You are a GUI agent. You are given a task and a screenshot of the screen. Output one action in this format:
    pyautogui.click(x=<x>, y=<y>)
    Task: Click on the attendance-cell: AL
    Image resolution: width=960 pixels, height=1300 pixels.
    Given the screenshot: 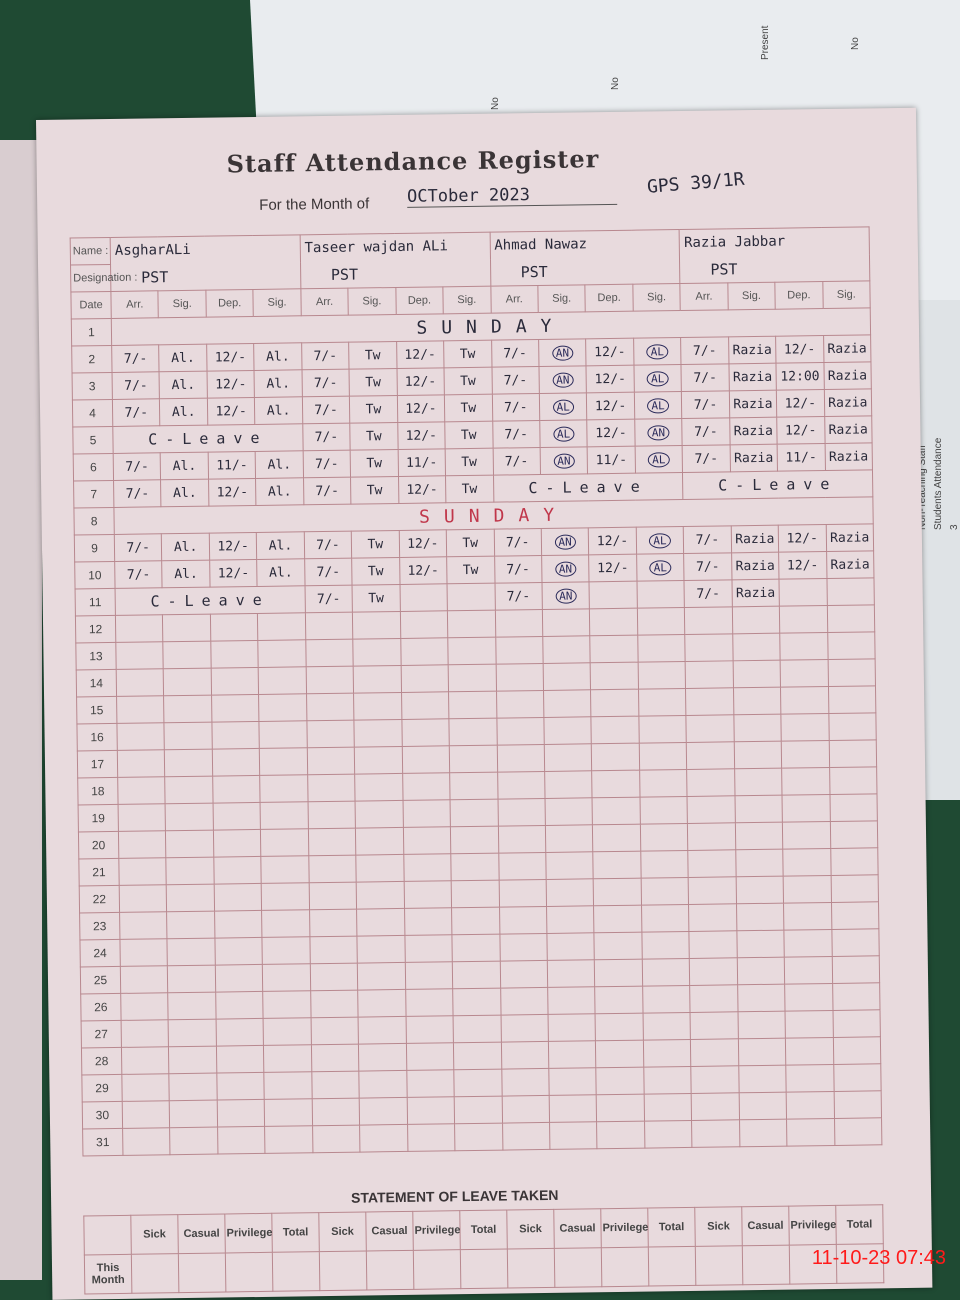 What is the action you would take?
    pyautogui.click(x=563, y=433)
    